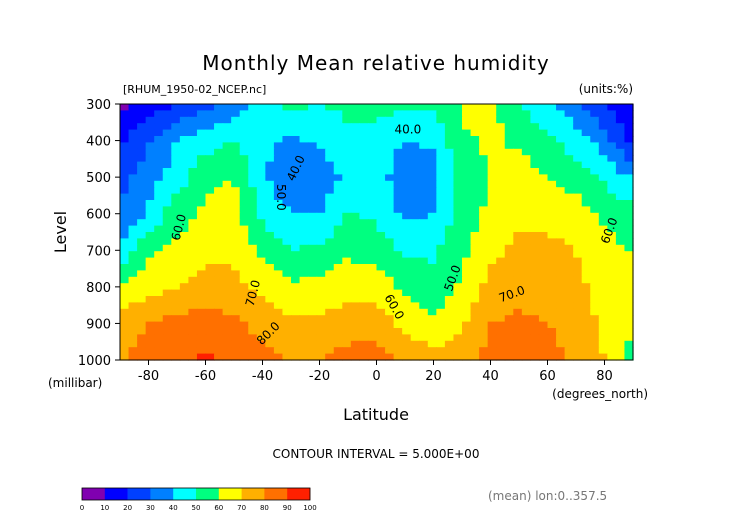  What do you see at coordinates (179, 227) in the screenshot?
I see `contour-label: 60.0` at bounding box center [179, 227].